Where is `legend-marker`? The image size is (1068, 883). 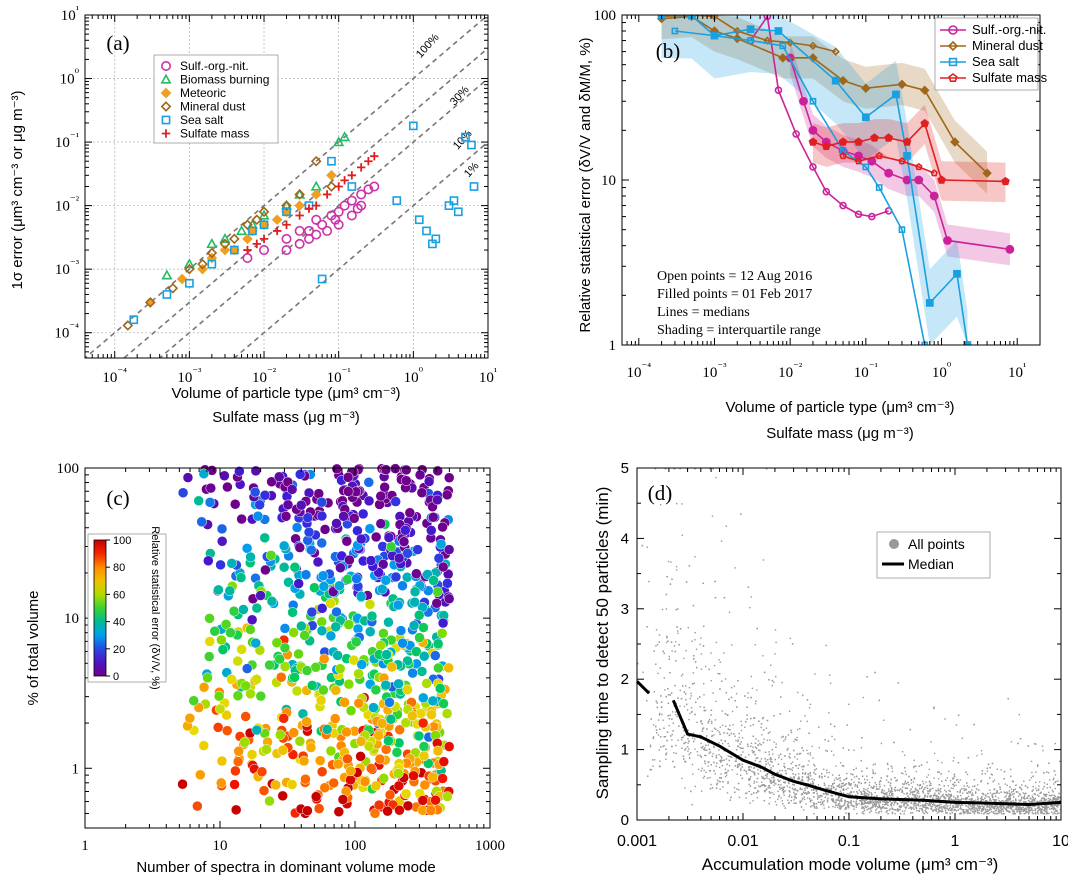
legend-marker is located at coordinates (953, 78).